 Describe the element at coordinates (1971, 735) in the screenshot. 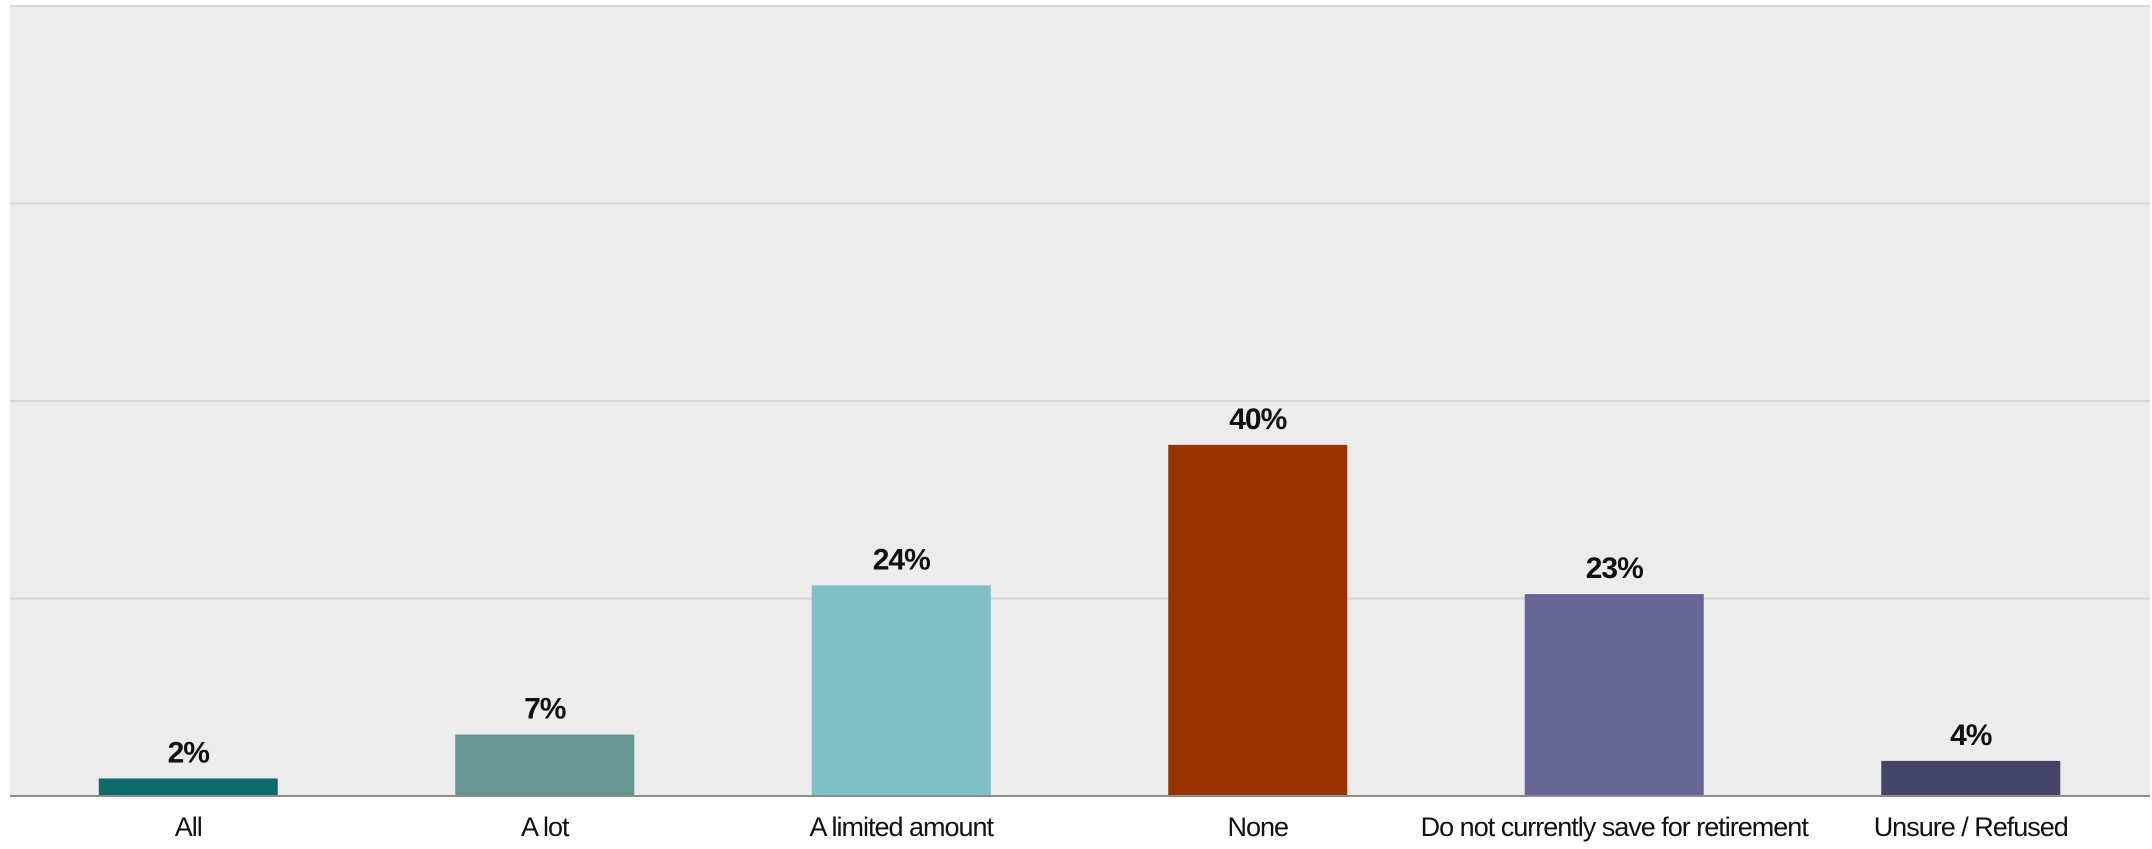

I see `bar-value-label: 4%` at that location.